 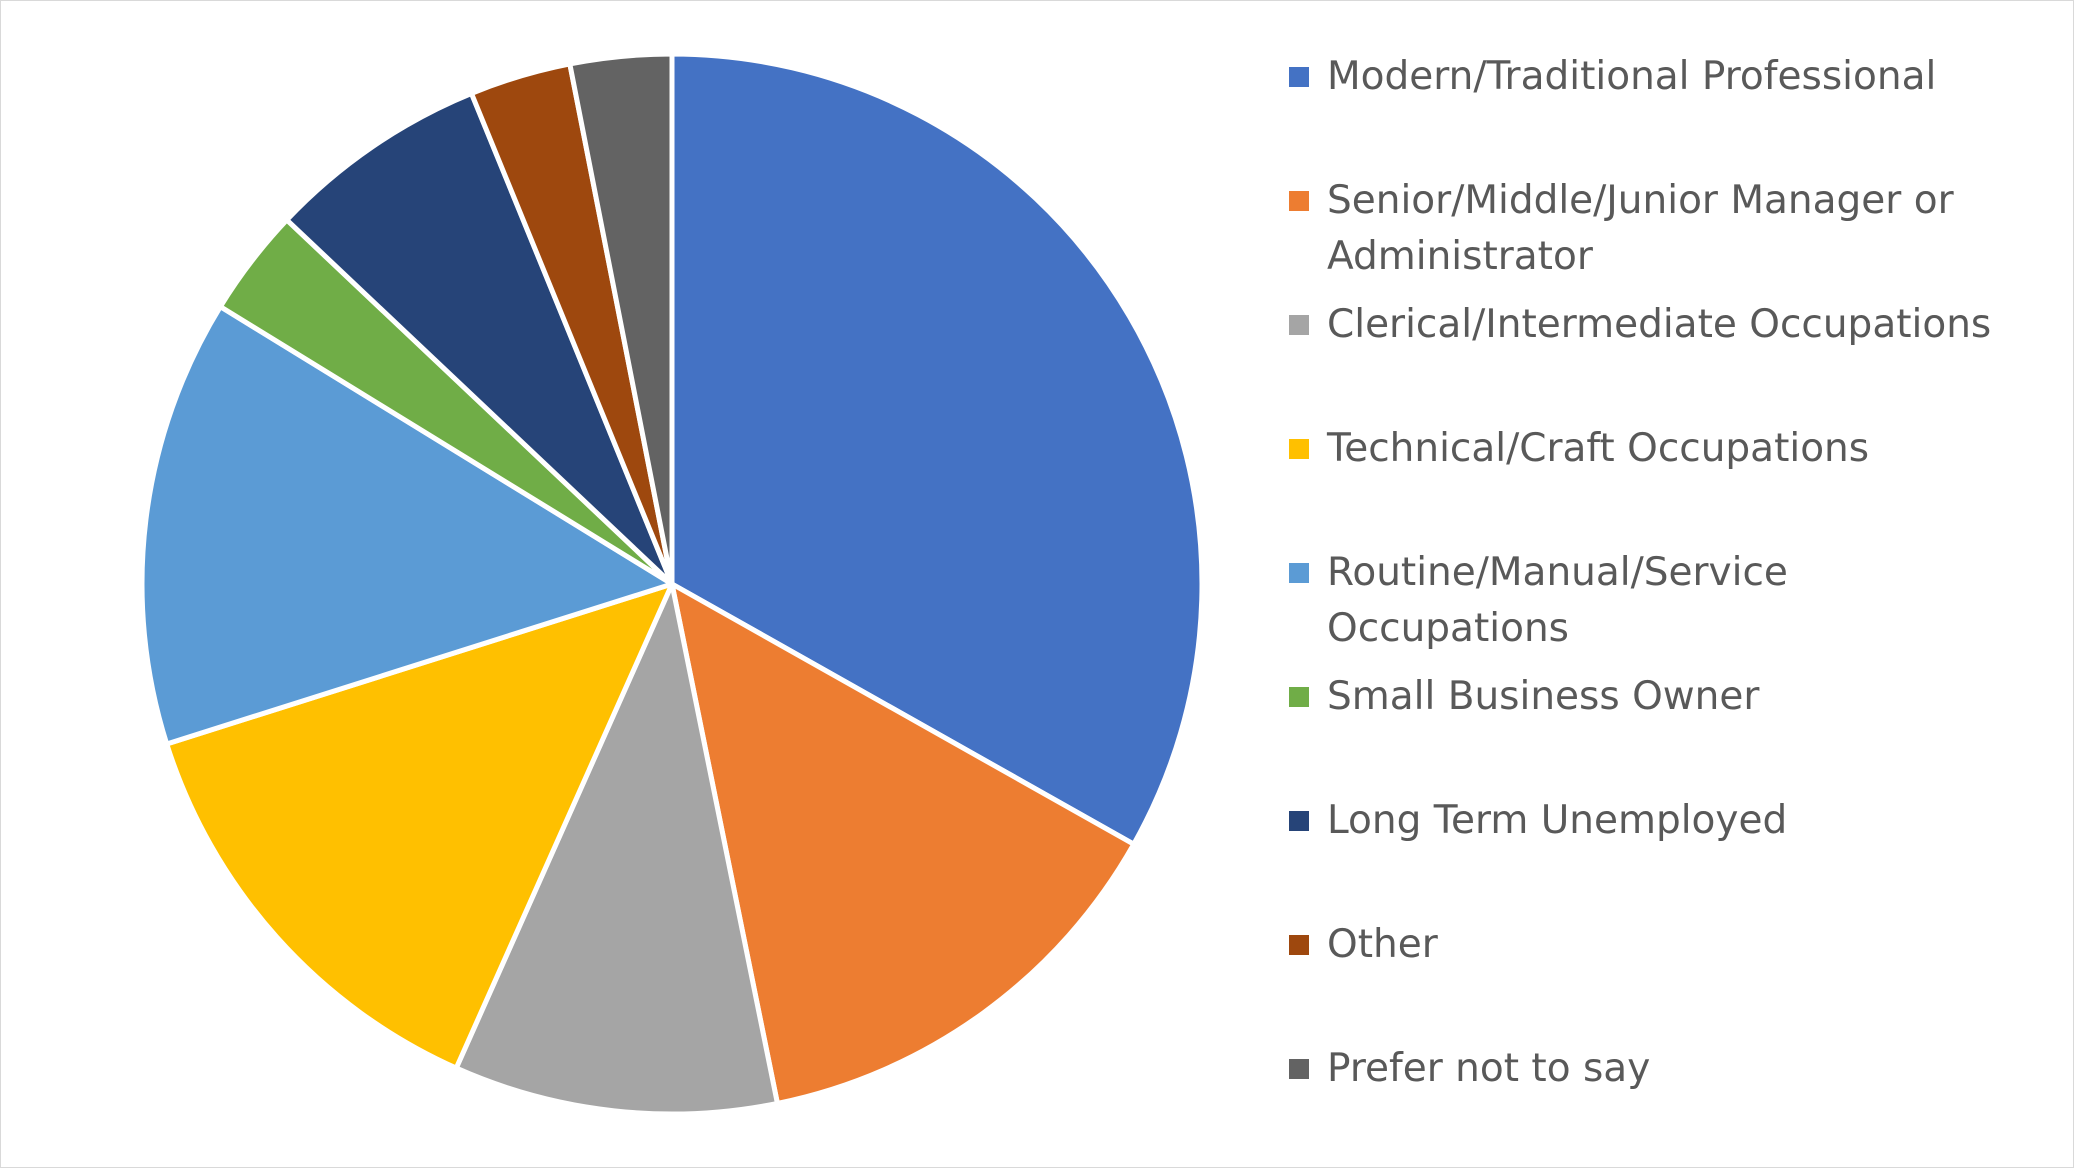 I want to click on legend-item-7: Other, so click(x=1669, y=945).